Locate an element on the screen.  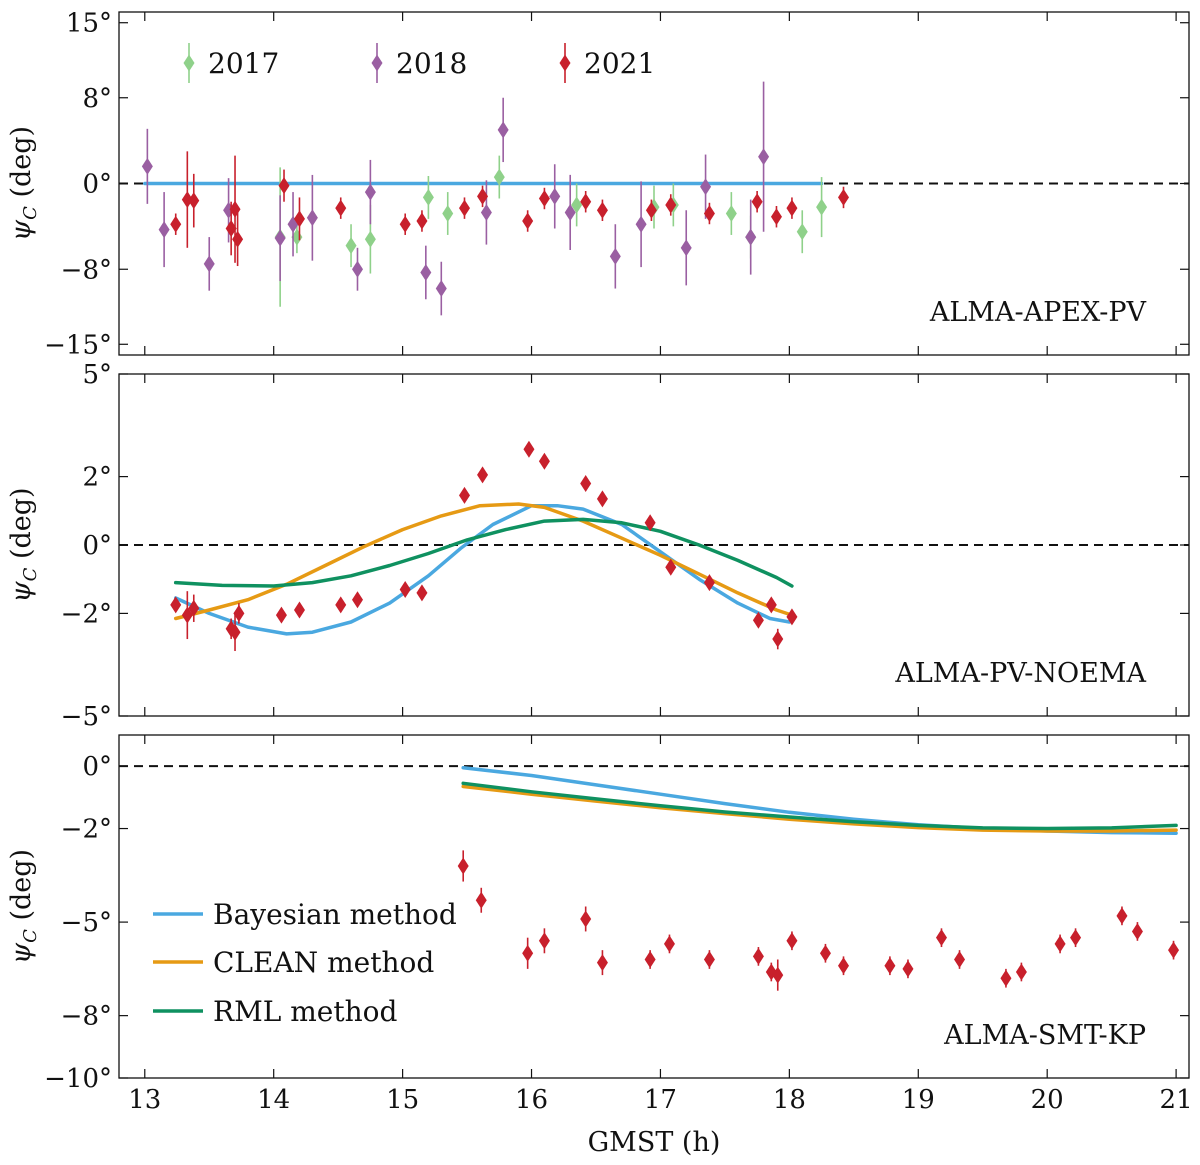
x-tick-label: 21 is located at coordinates (1176, 1100).